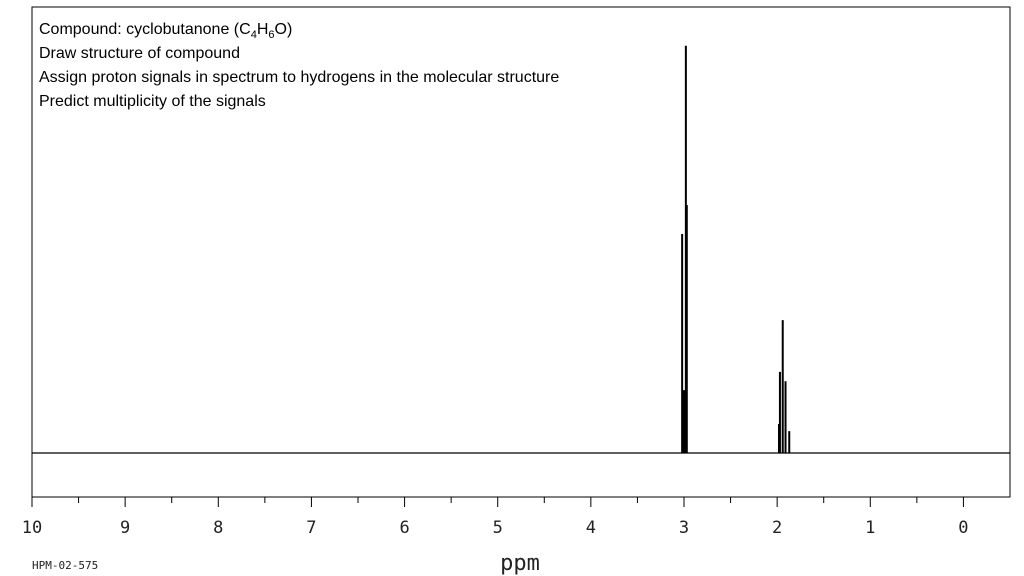 This screenshot has height=576, width=1024. What do you see at coordinates (684, 528) in the screenshot?
I see `x-tick-label: 3` at bounding box center [684, 528].